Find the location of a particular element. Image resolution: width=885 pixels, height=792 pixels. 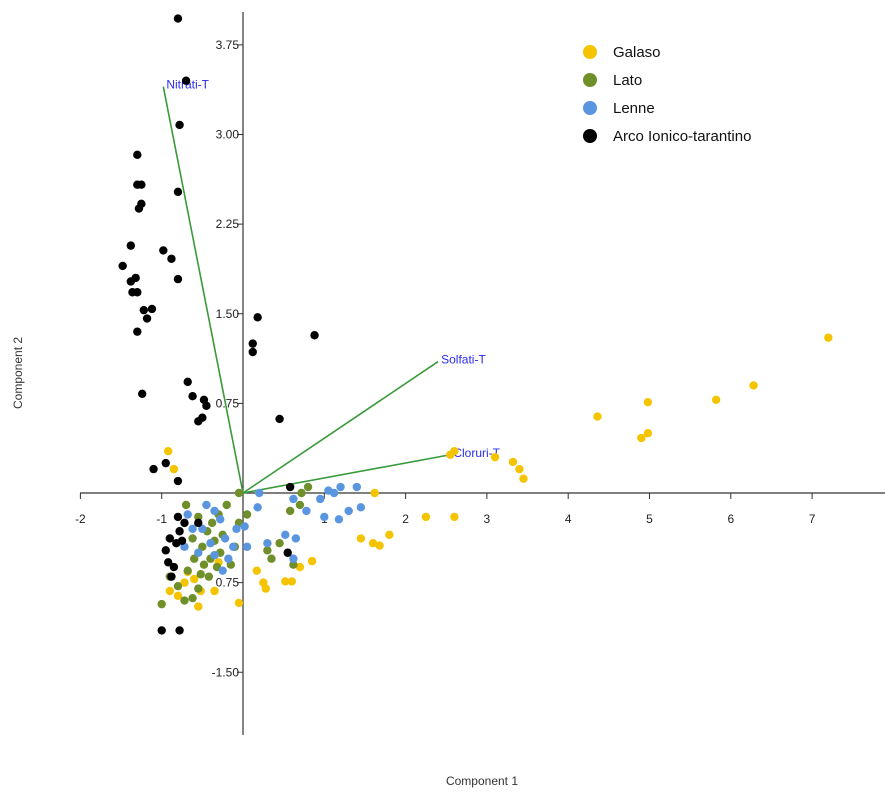

x-tick-label: 7 is located at coordinates (812, 519).